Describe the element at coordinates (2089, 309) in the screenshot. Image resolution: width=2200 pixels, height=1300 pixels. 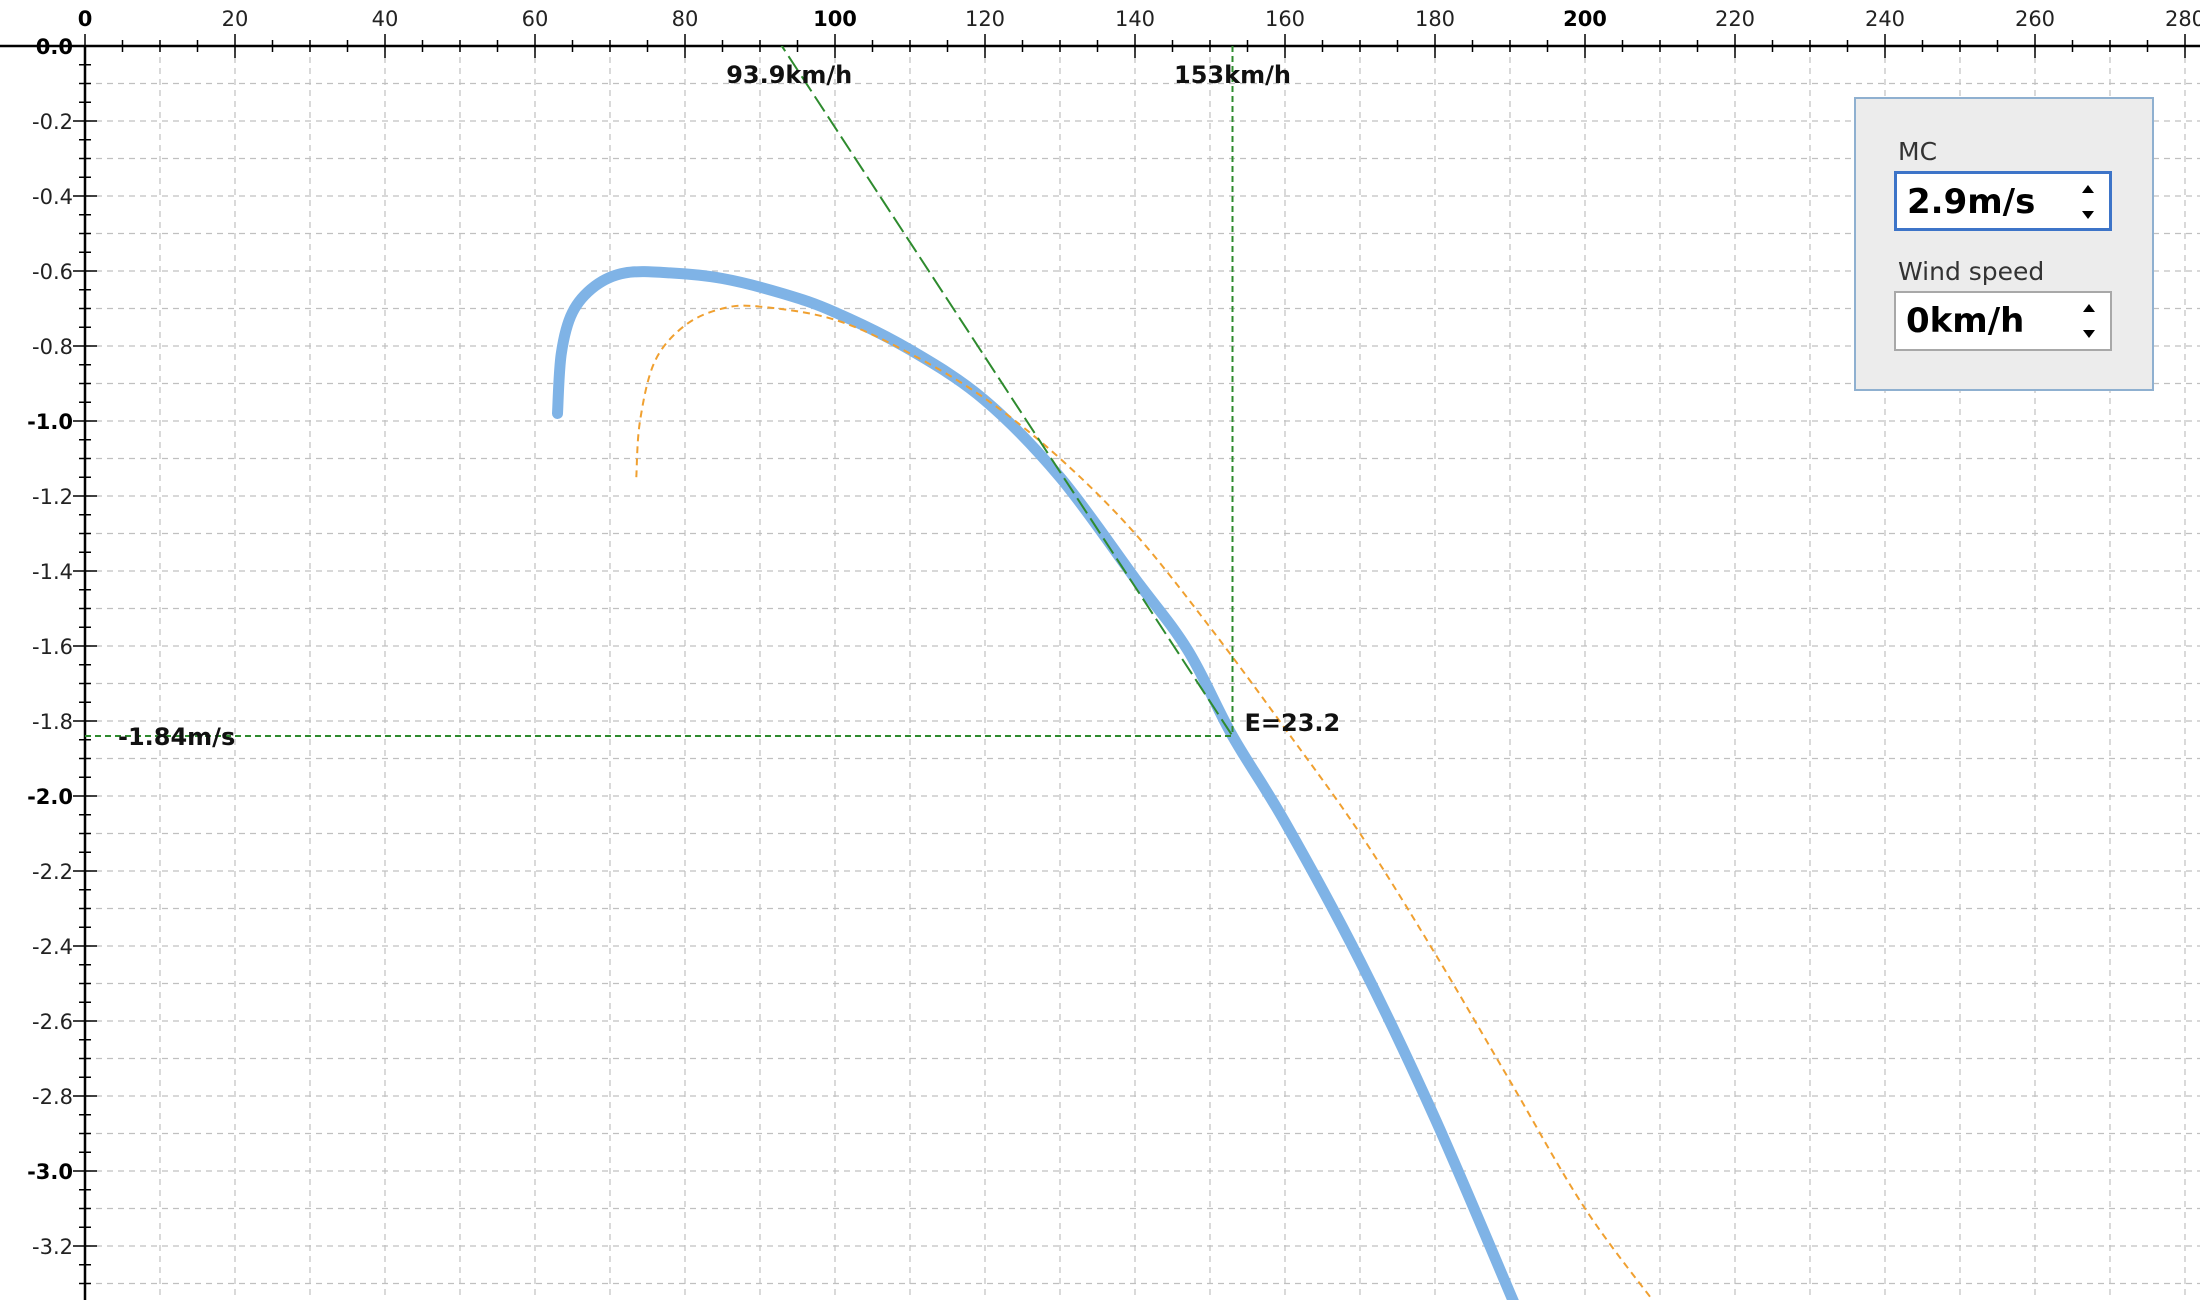
I see `wind-up-arrow-icon` at that location.